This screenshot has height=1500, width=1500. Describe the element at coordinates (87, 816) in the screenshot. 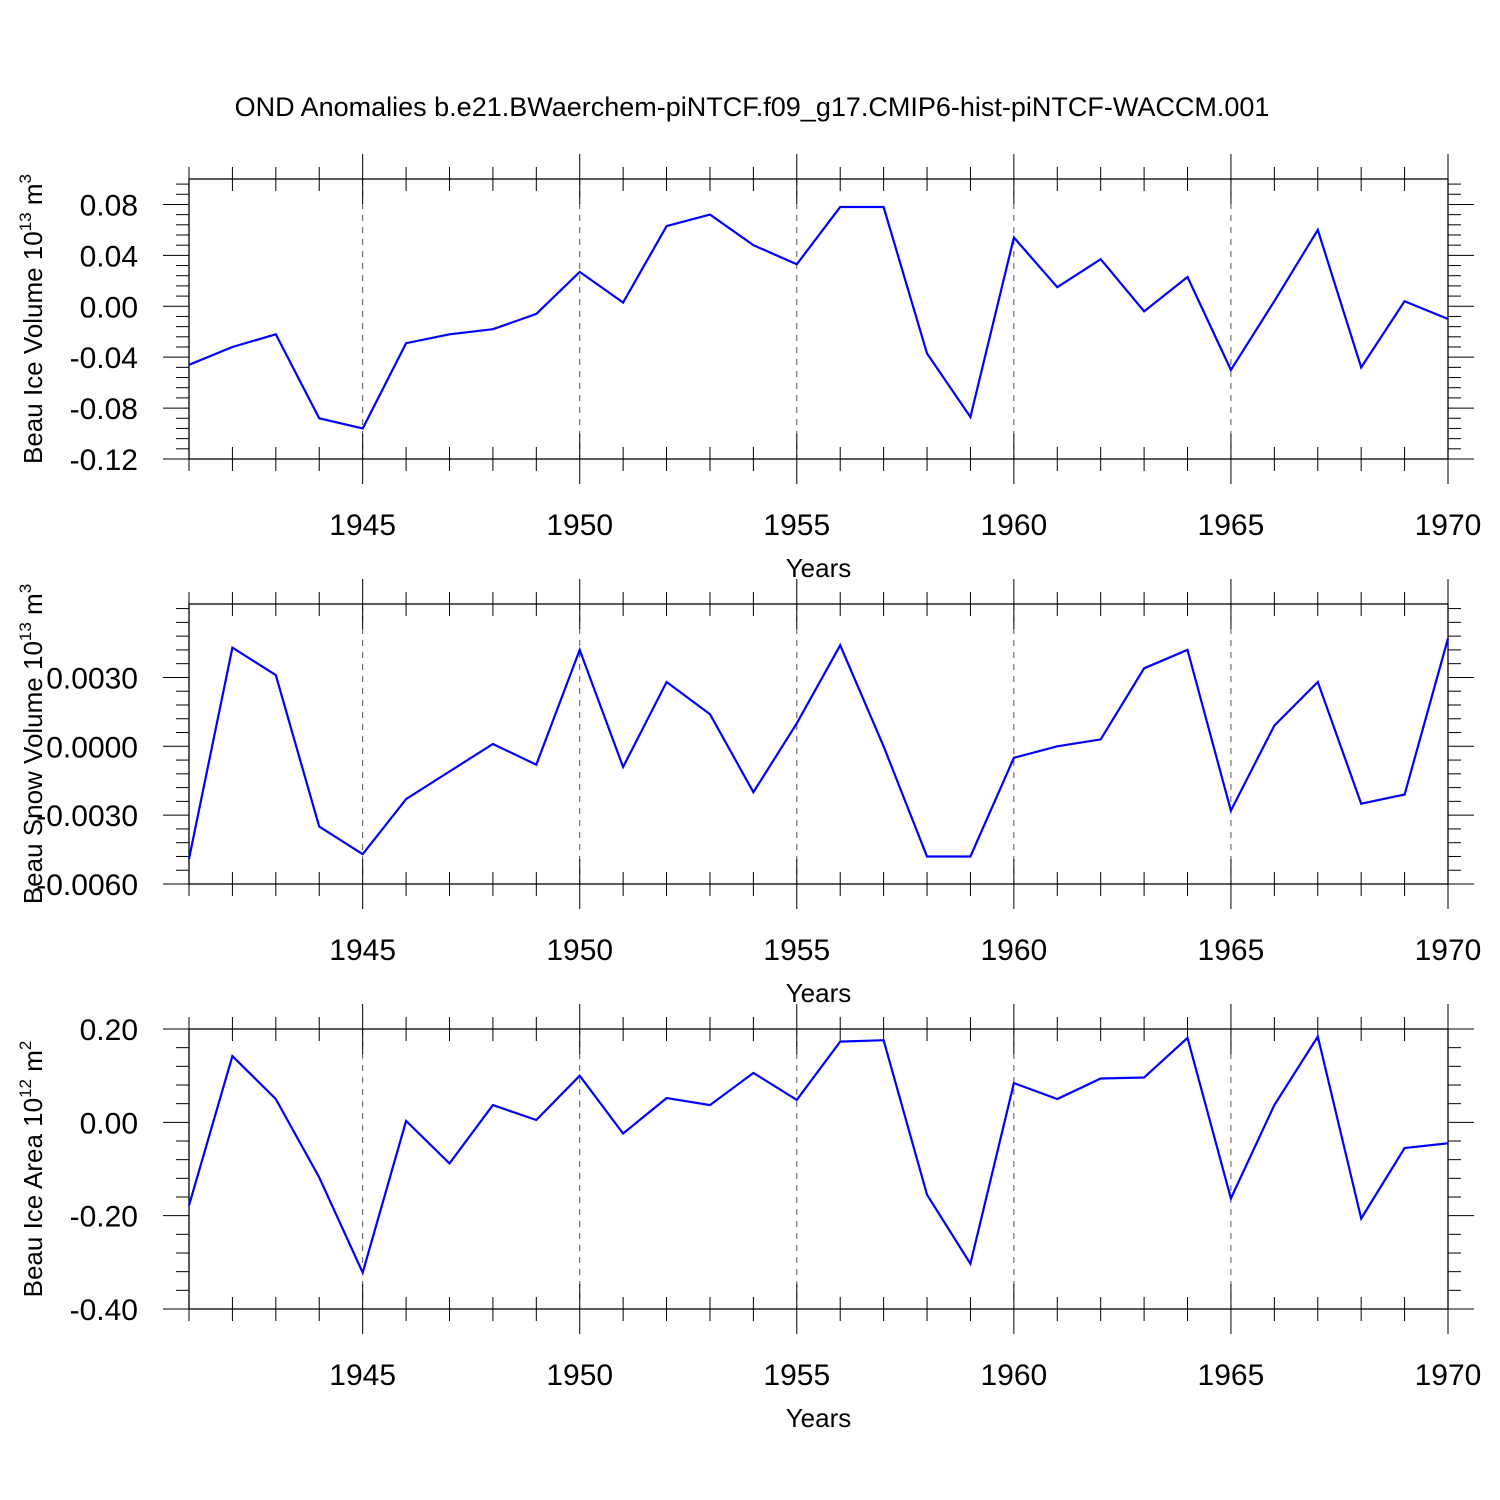

I see `y-tick-label: -0.0030` at that location.